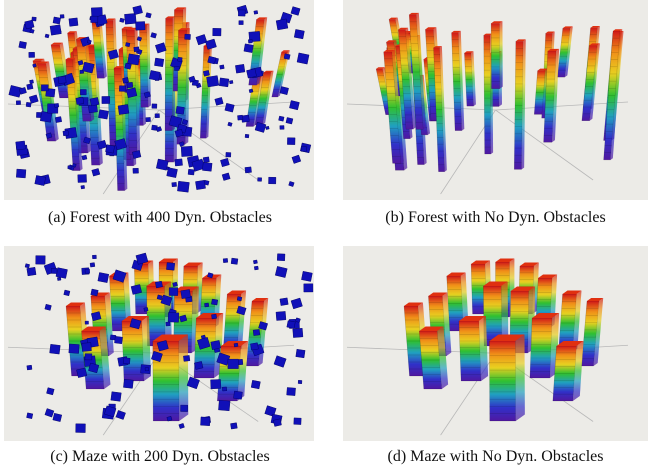 The width and height of the screenshot is (652, 475). Describe the element at coordinates (160, 456) in the screenshot. I see `caption-c: (c) Maze with 200 Dyn. Obstacles` at that location.